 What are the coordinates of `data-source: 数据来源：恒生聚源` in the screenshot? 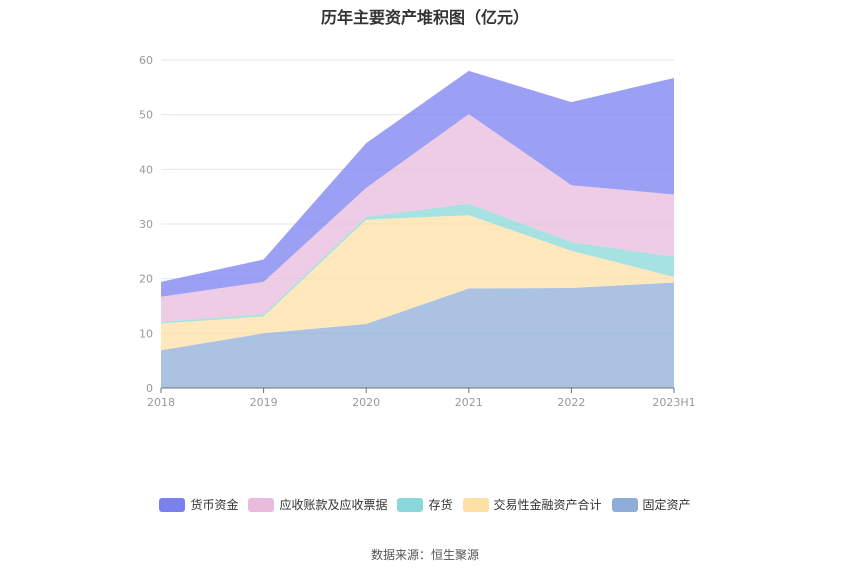 It's located at (424, 555).